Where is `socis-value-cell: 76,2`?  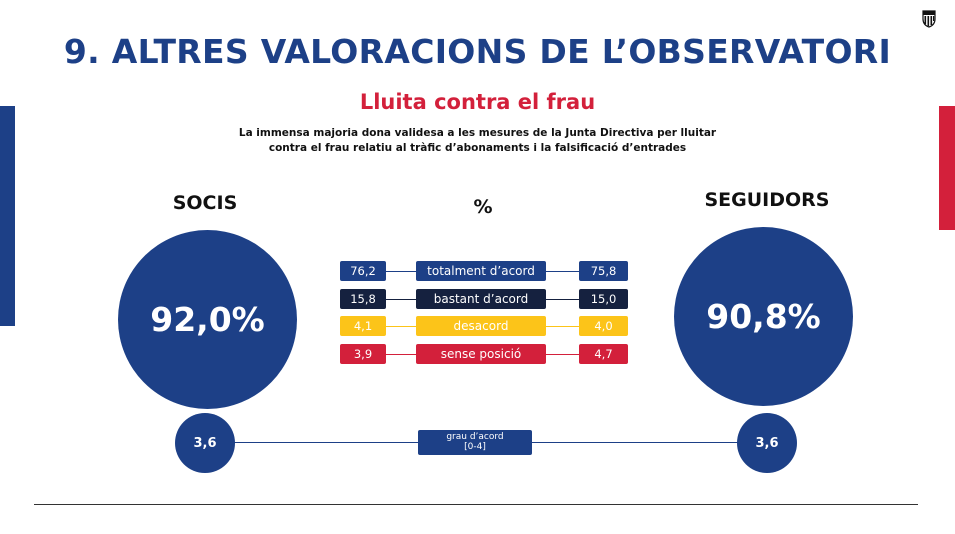
socis-value-cell: 76,2 is located at coordinates (363, 271).